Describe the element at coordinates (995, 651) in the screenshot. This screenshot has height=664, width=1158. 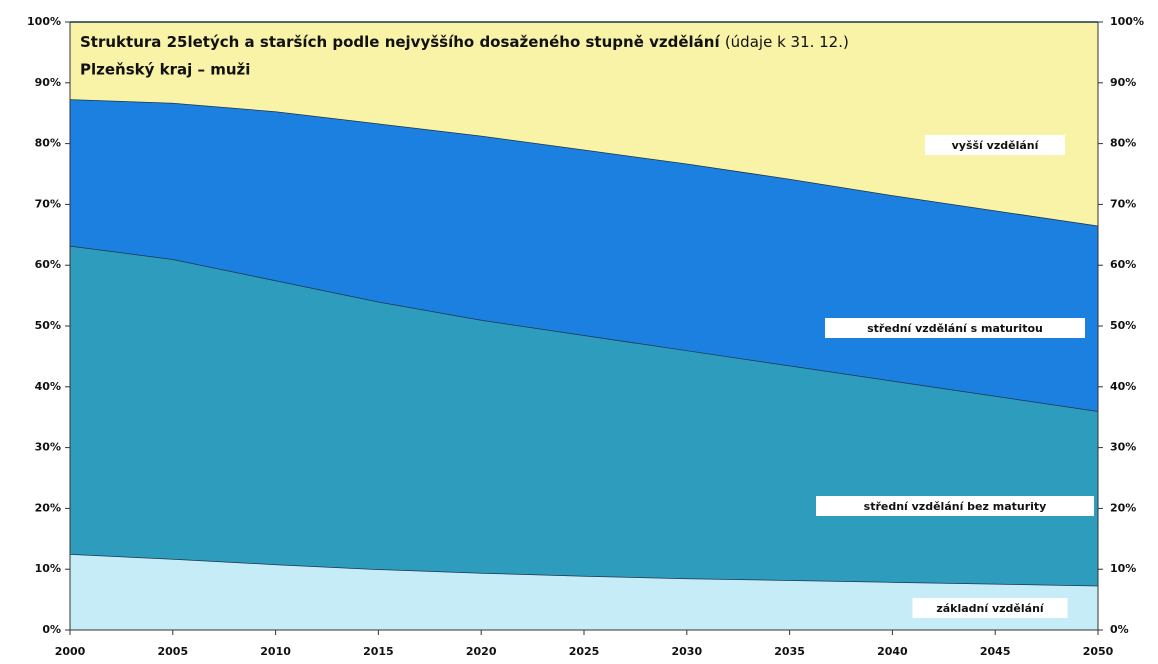
I see `x-tick-label: 2045` at that location.